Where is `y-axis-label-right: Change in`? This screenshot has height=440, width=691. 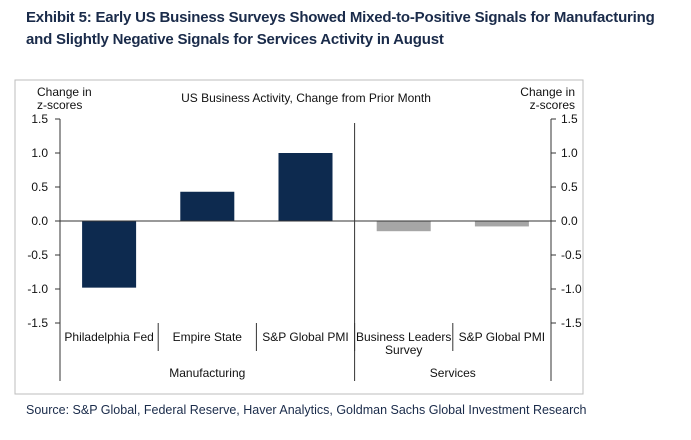
y-axis-label-right: Change in is located at coordinates (547, 92).